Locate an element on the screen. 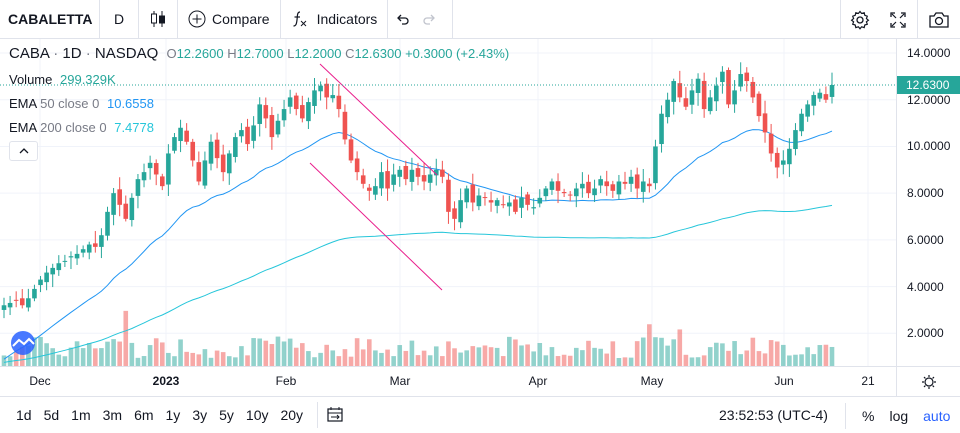 The image size is (960, 433). chevron-up-icon is located at coordinates (23, 151).